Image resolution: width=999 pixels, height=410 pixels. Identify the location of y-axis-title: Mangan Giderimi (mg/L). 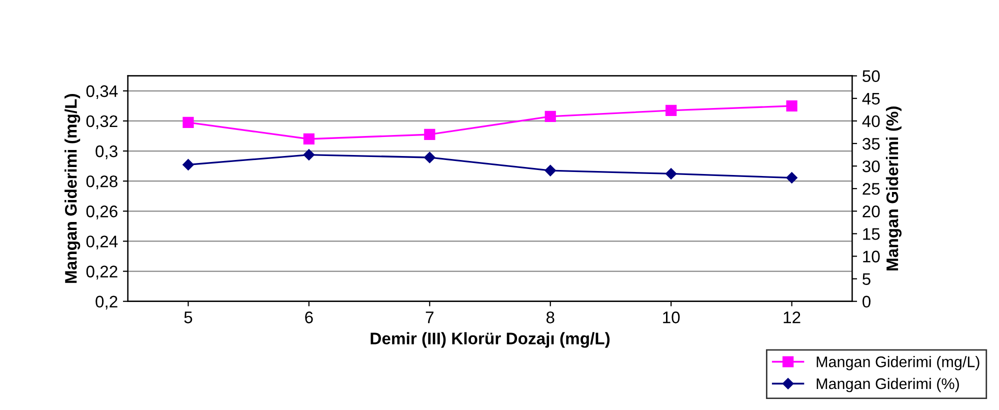
(72, 188).